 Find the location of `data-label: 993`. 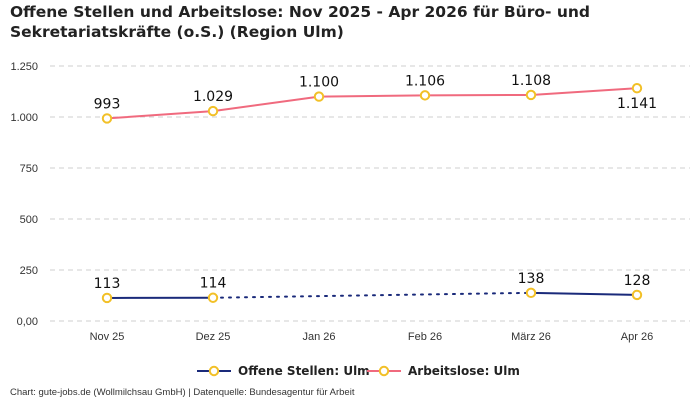

data-label: 993 is located at coordinates (107, 104).